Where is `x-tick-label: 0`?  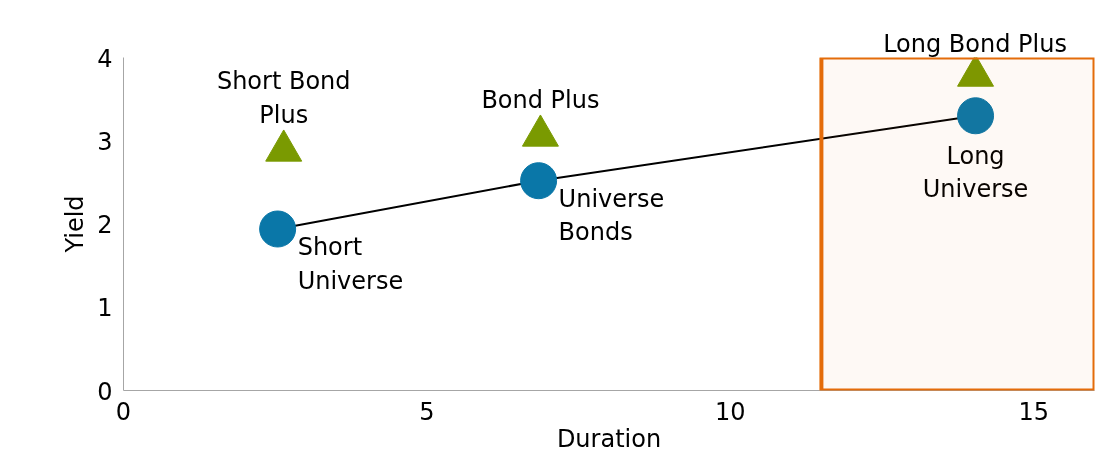
x-tick-label: 0 is located at coordinates (123, 411).